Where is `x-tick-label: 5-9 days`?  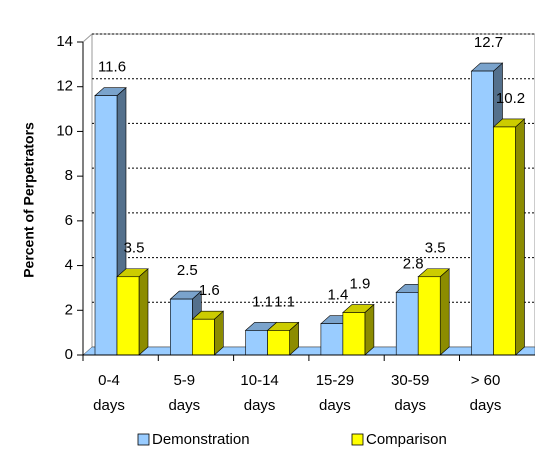
x-tick-label: 5-9 days is located at coordinates (184, 393).